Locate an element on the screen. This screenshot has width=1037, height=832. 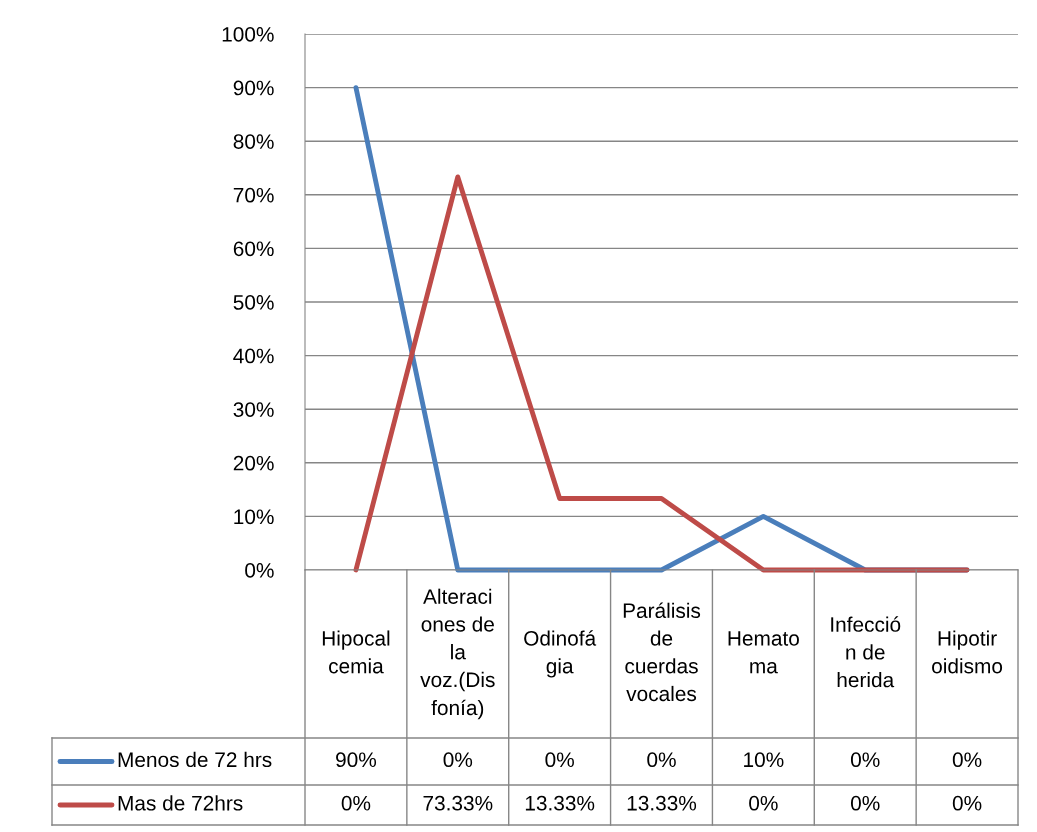
y-tick-label: 30% is located at coordinates (253, 409).